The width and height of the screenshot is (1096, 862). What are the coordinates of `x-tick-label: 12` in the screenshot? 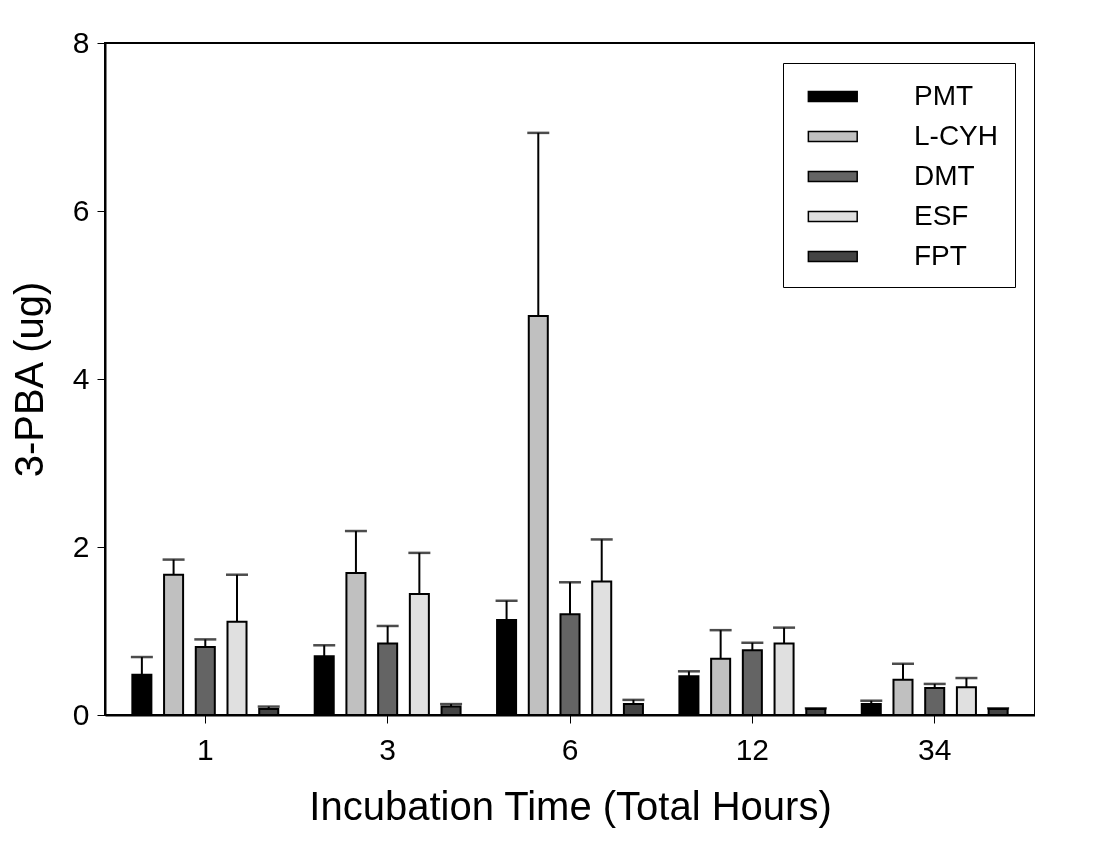 It's located at (752, 749).